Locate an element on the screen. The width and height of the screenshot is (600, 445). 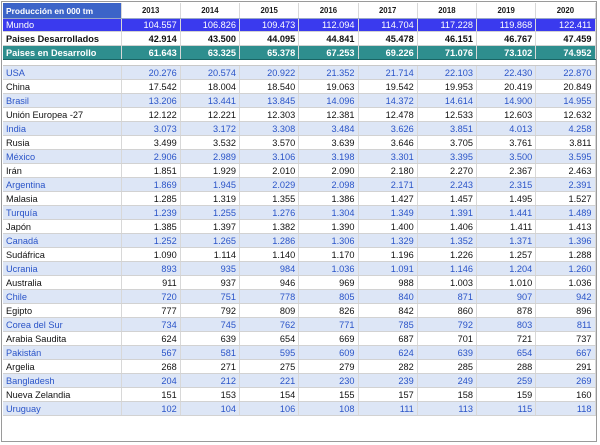
unit-label: Producción en 000 tm is located at coordinates (62, 11).